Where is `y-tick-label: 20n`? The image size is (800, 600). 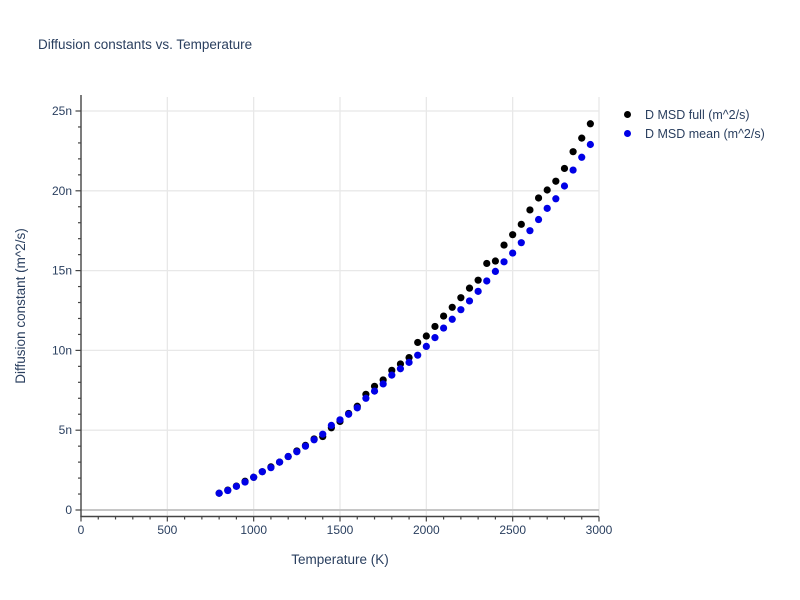
y-tick-label: 20n is located at coordinates (62, 191).